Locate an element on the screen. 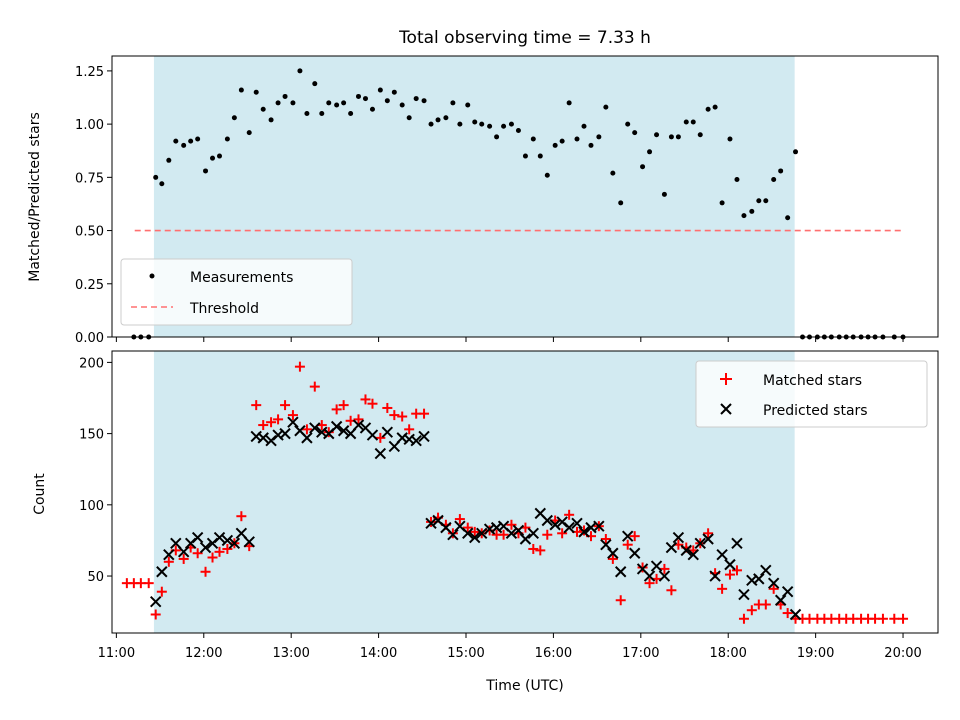  bottom-x-tick-label: 11:00 is located at coordinates (116, 653).